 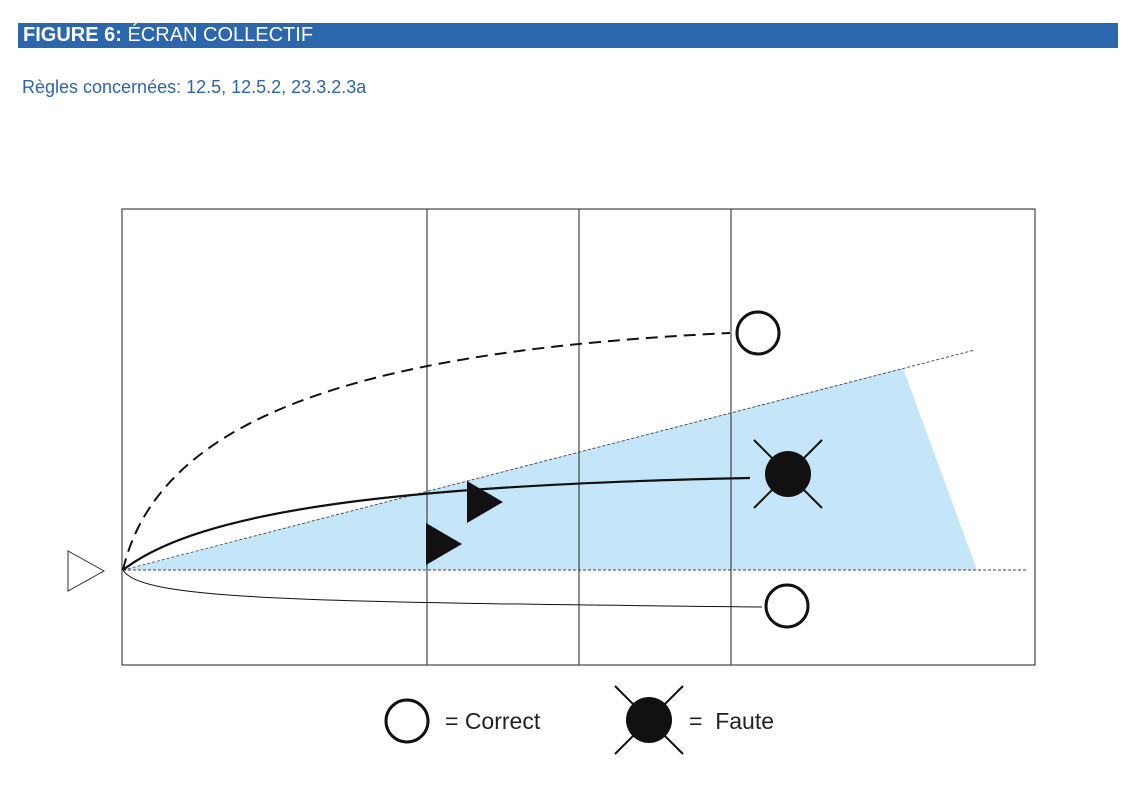 I want to click on figure-label: FIGURE 6:, so click(x=72, y=35).